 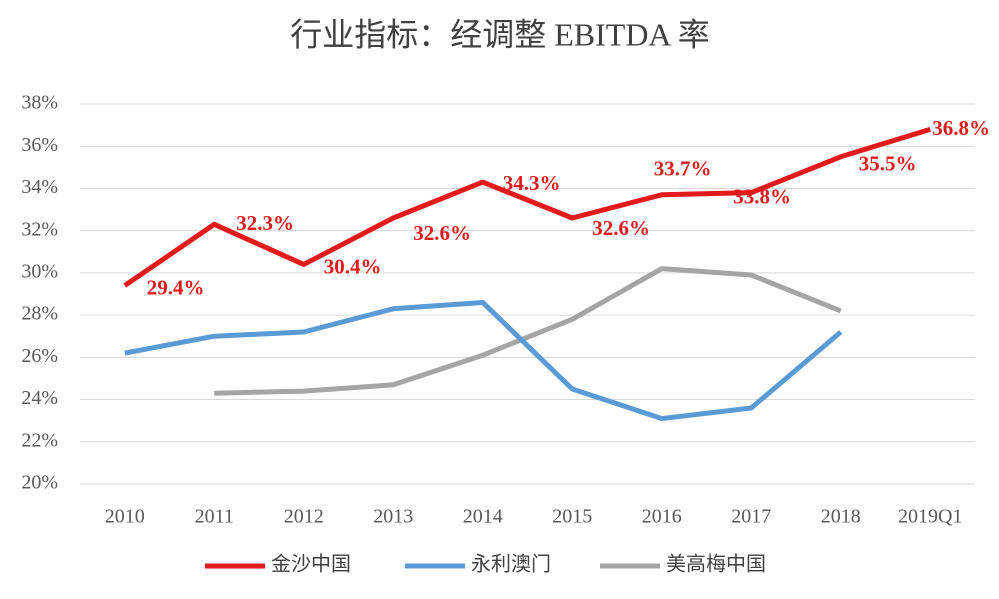 What do you see at coordinates (841, 517) in the screenshot?
I see `x-tick-label: 2018` at bounding box center [841, 517].